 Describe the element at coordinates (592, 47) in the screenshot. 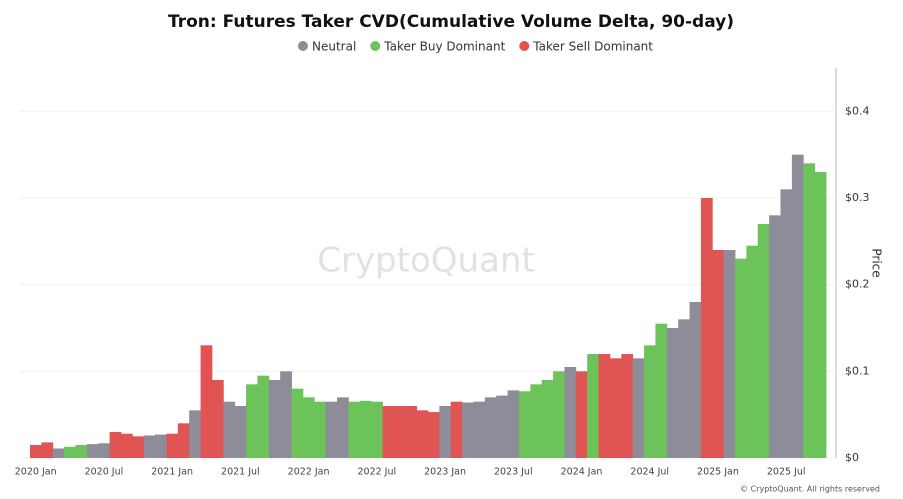

I see `legend-label: Taker Sell Dominant` at that location.